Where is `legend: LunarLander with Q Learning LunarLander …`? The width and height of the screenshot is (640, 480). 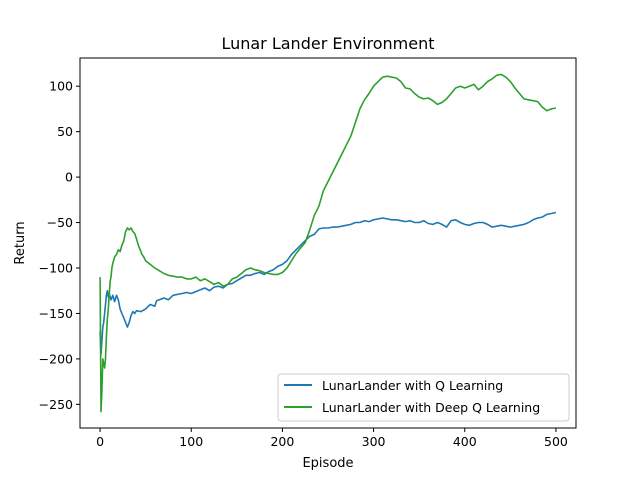 legend: LunarLander with Q Learning LunarLander … is located at coordinates (423, 397).